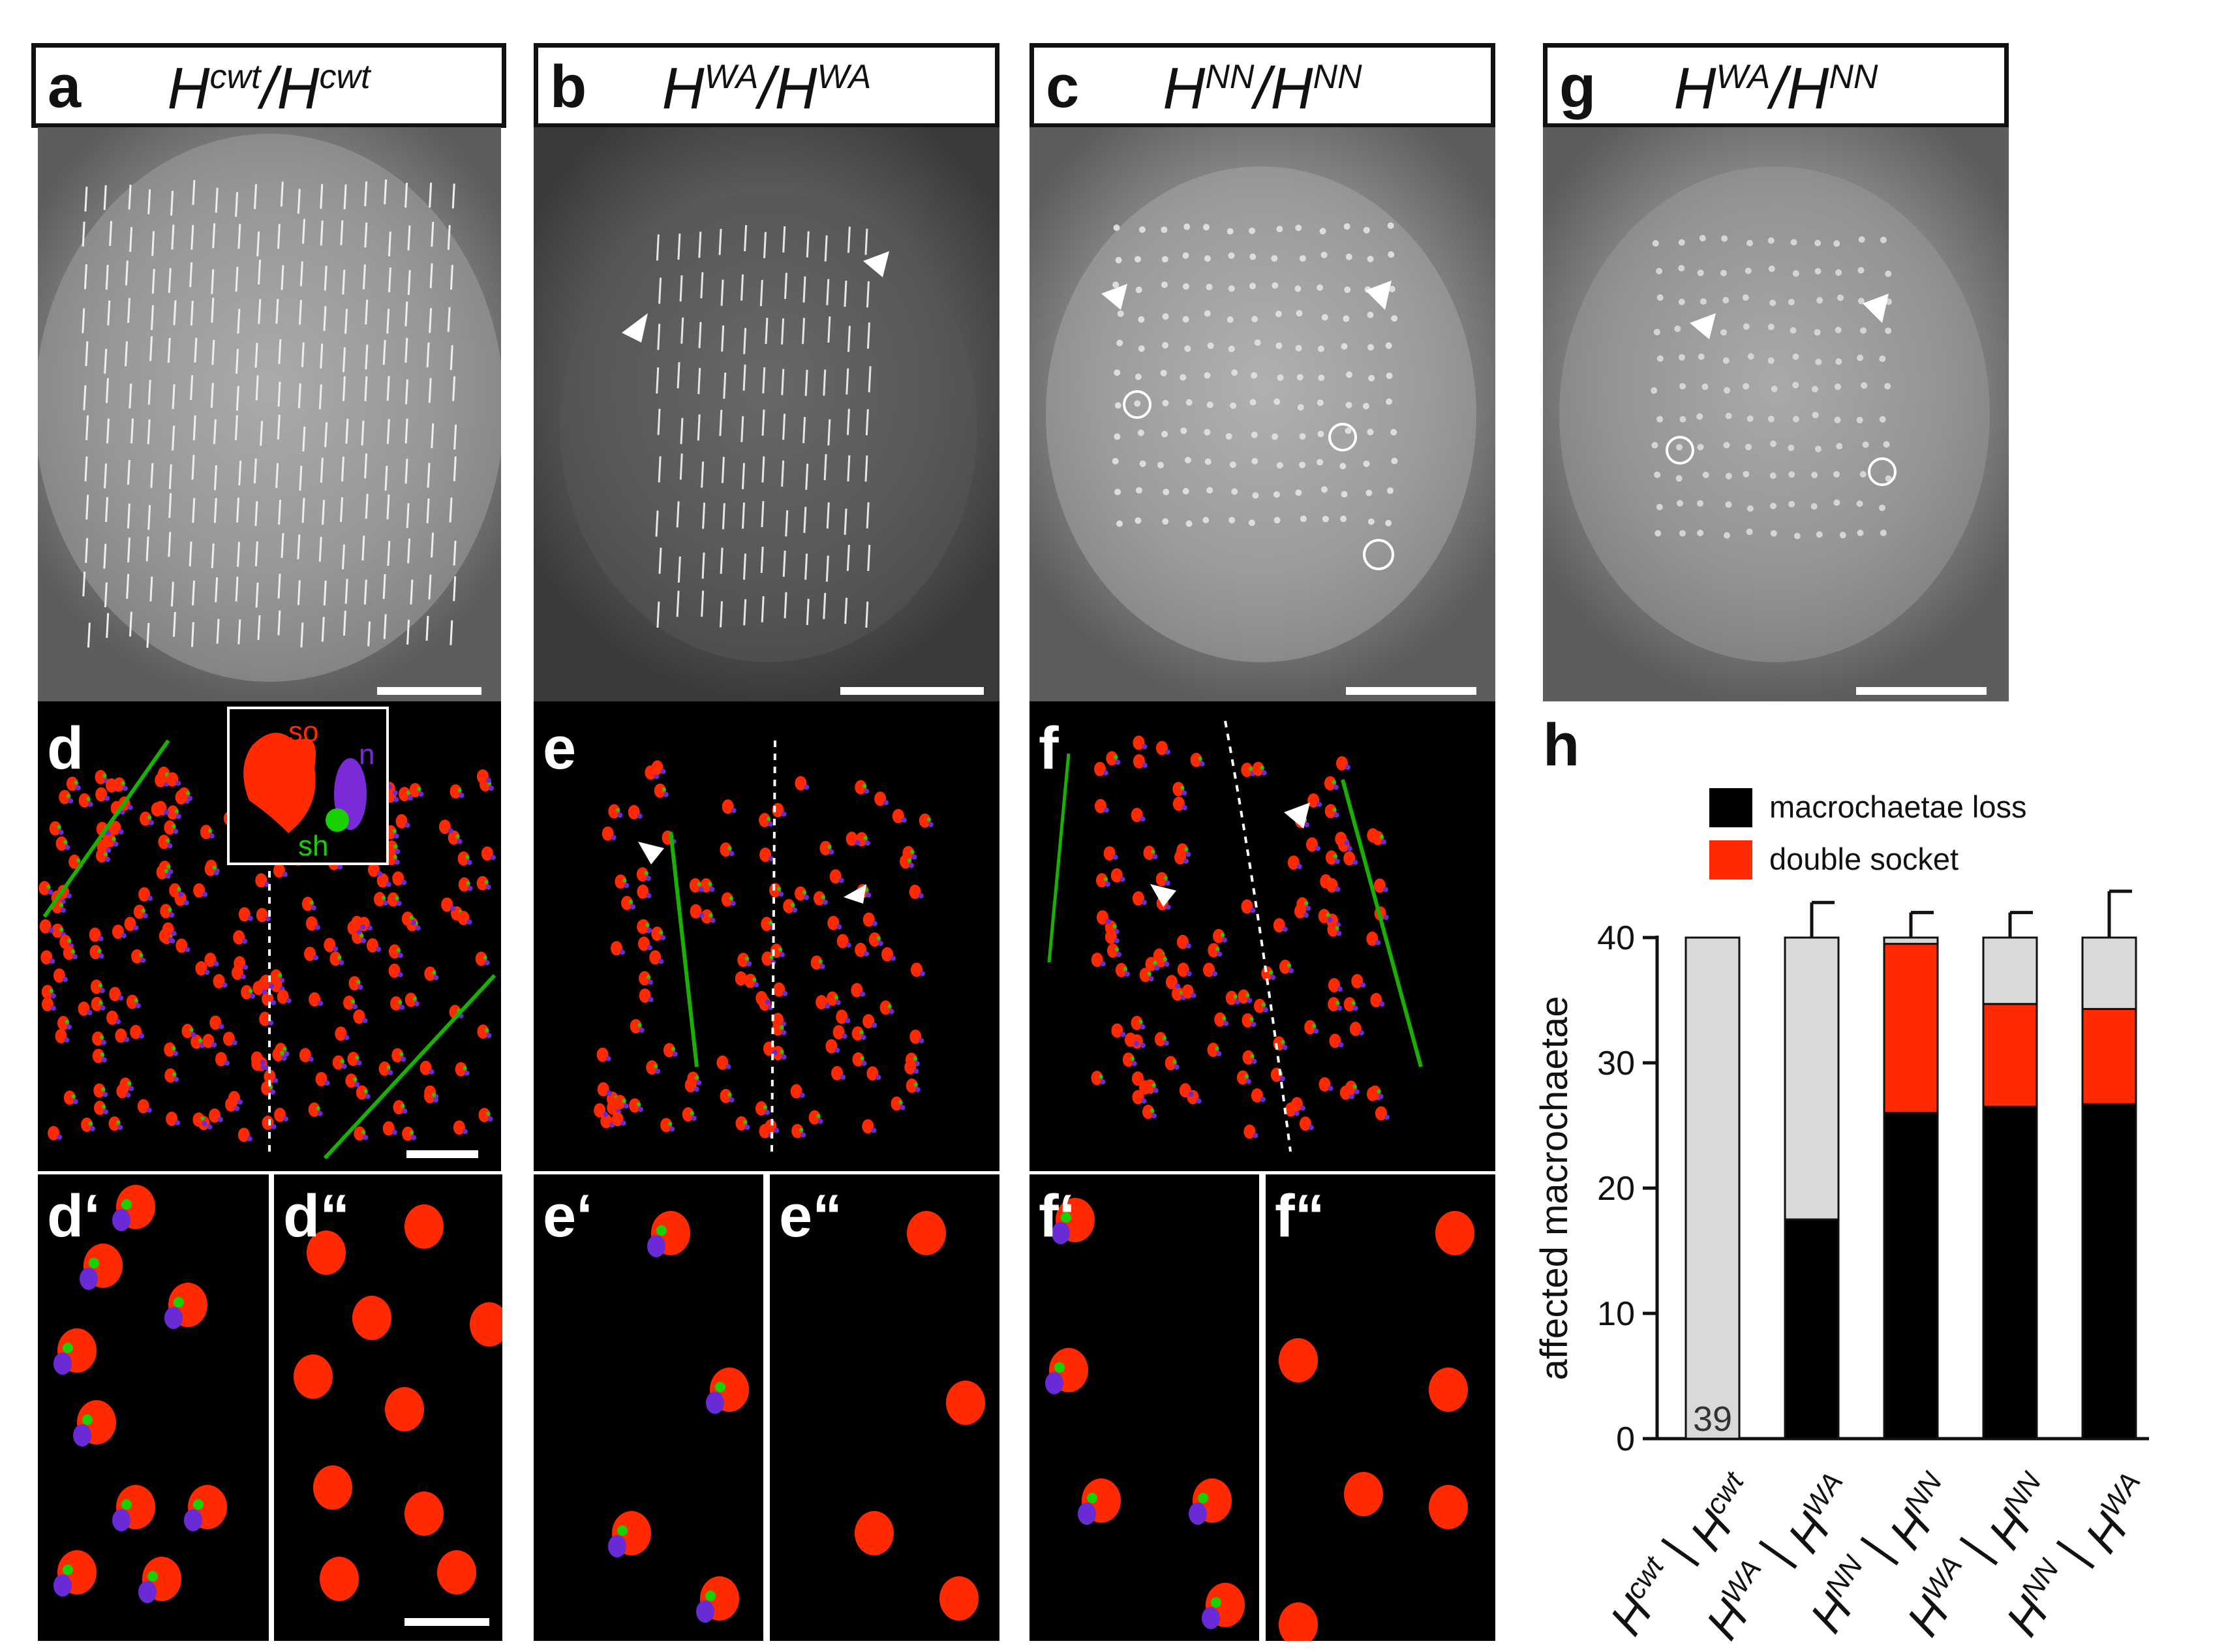  I want to click on fluor-image-f: f, so click(1262, 936).